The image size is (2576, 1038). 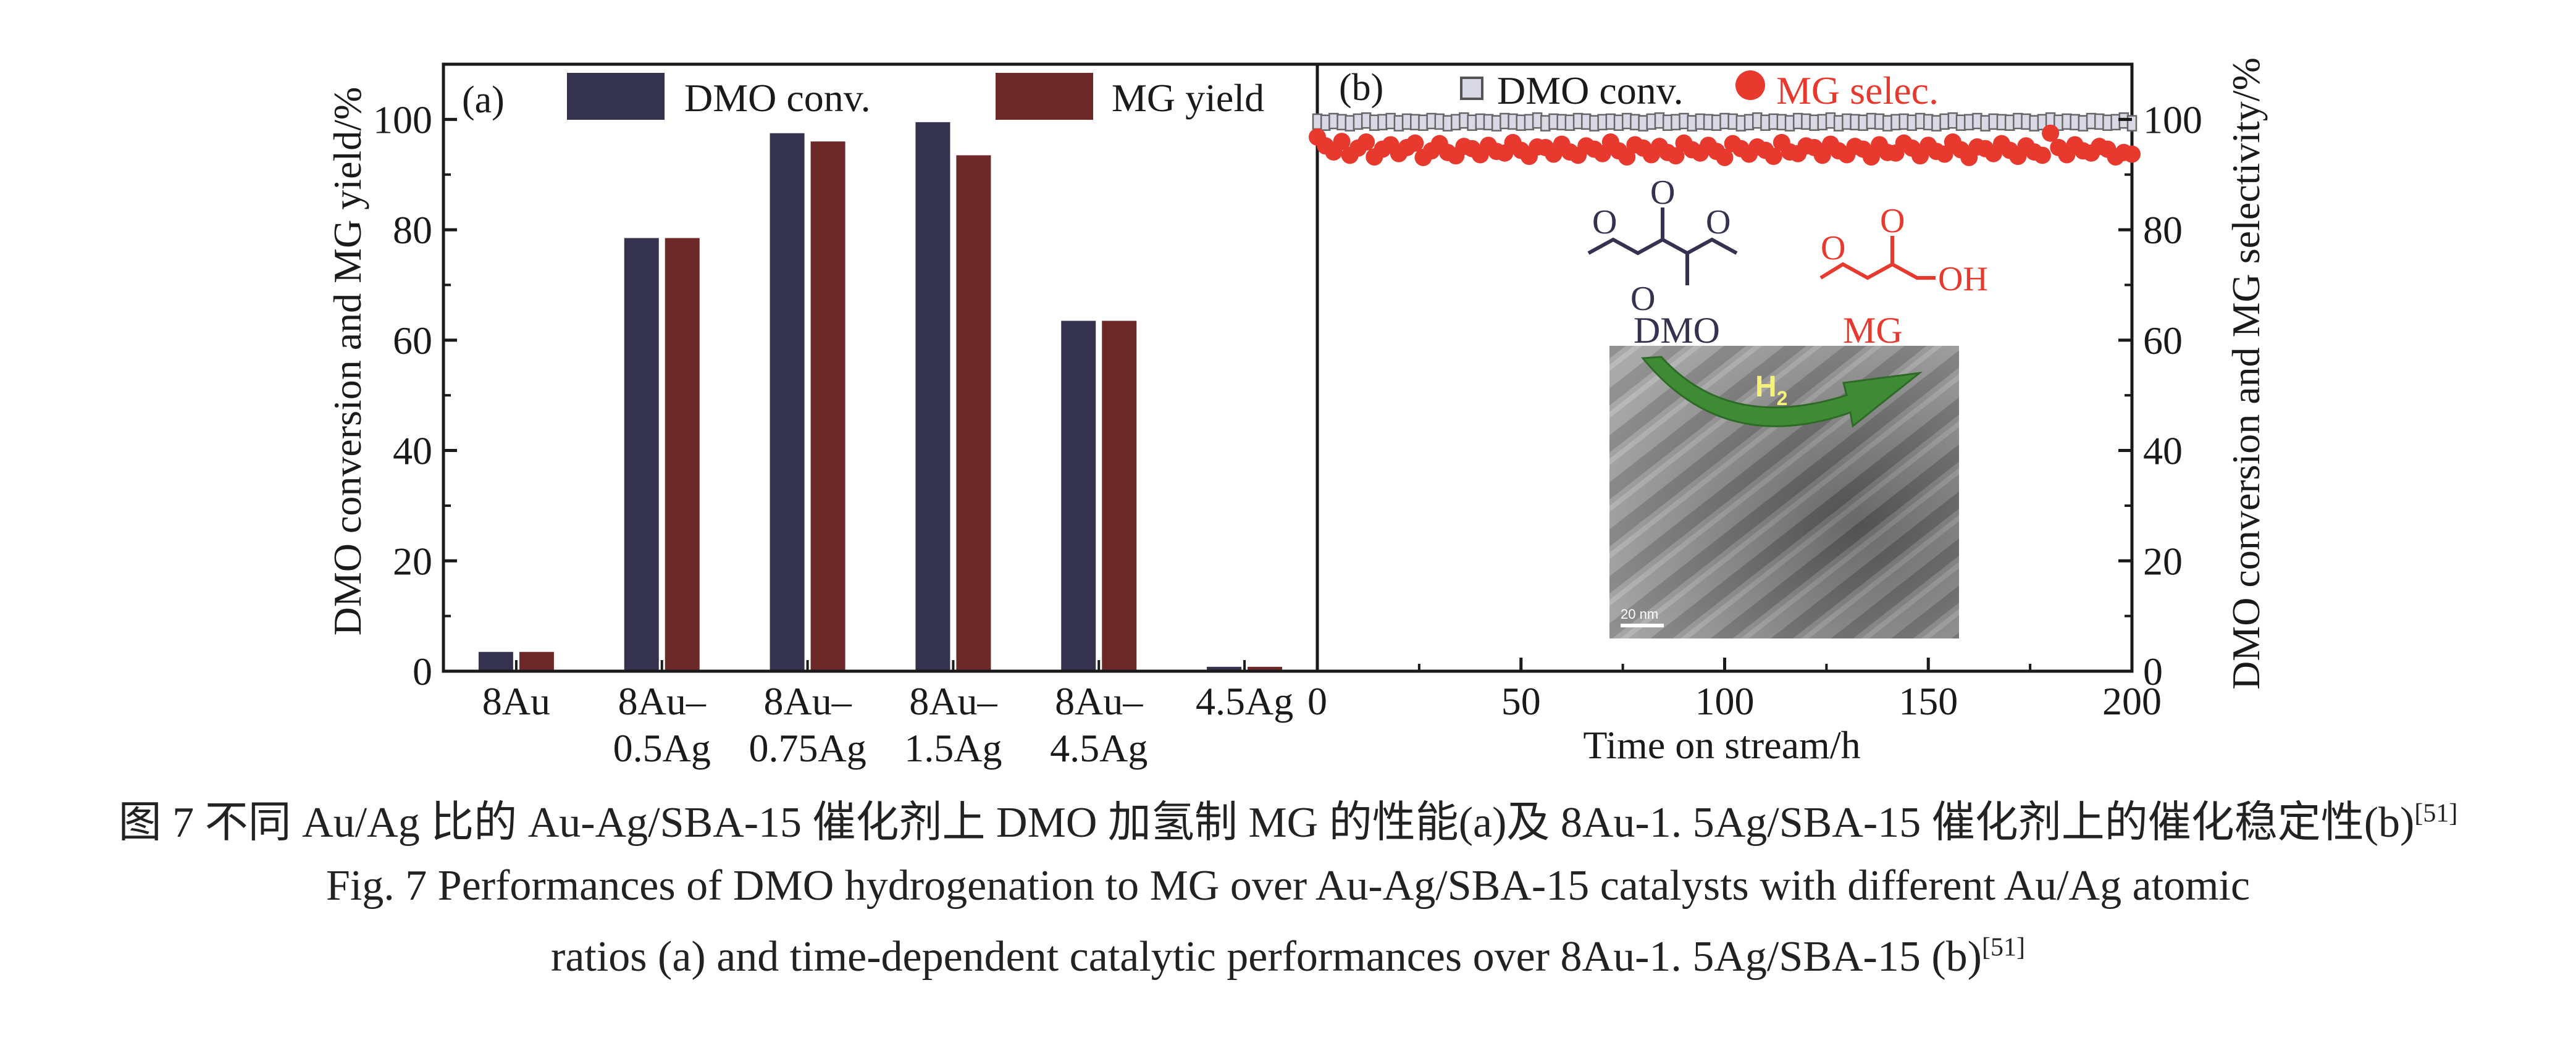 I want to click on dmo-o-atom-3: O, so click(x=1718, y=222).